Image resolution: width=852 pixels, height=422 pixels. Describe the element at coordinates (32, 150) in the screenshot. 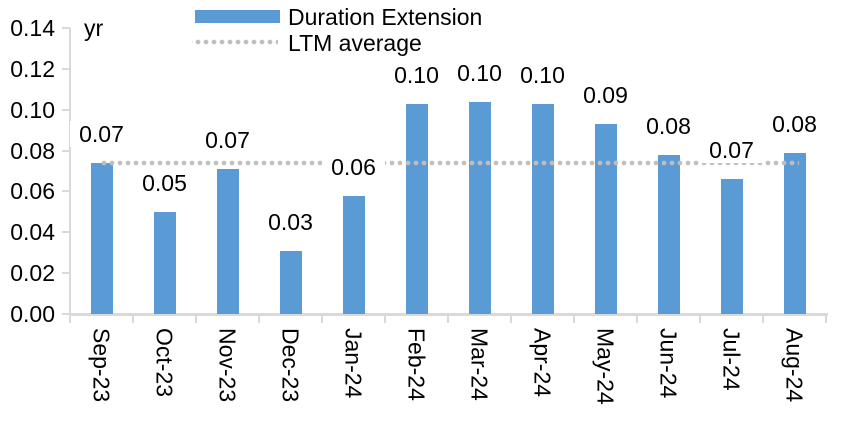

I see `y-tick-label: 0.08` at that location.